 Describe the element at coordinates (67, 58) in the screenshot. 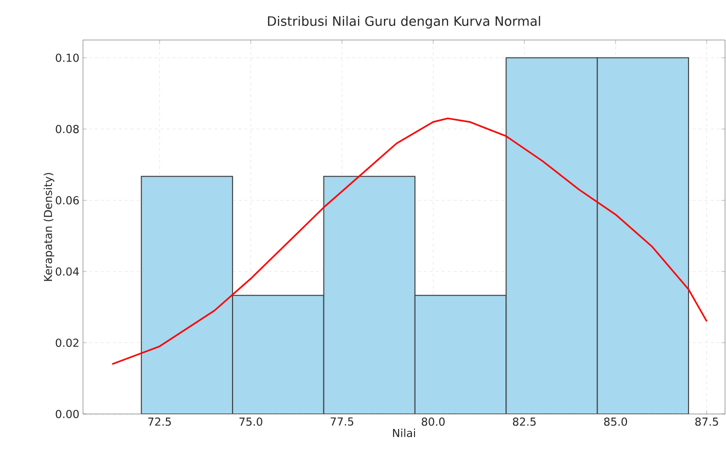

I see `y-tick-label: 0.10` at that location.